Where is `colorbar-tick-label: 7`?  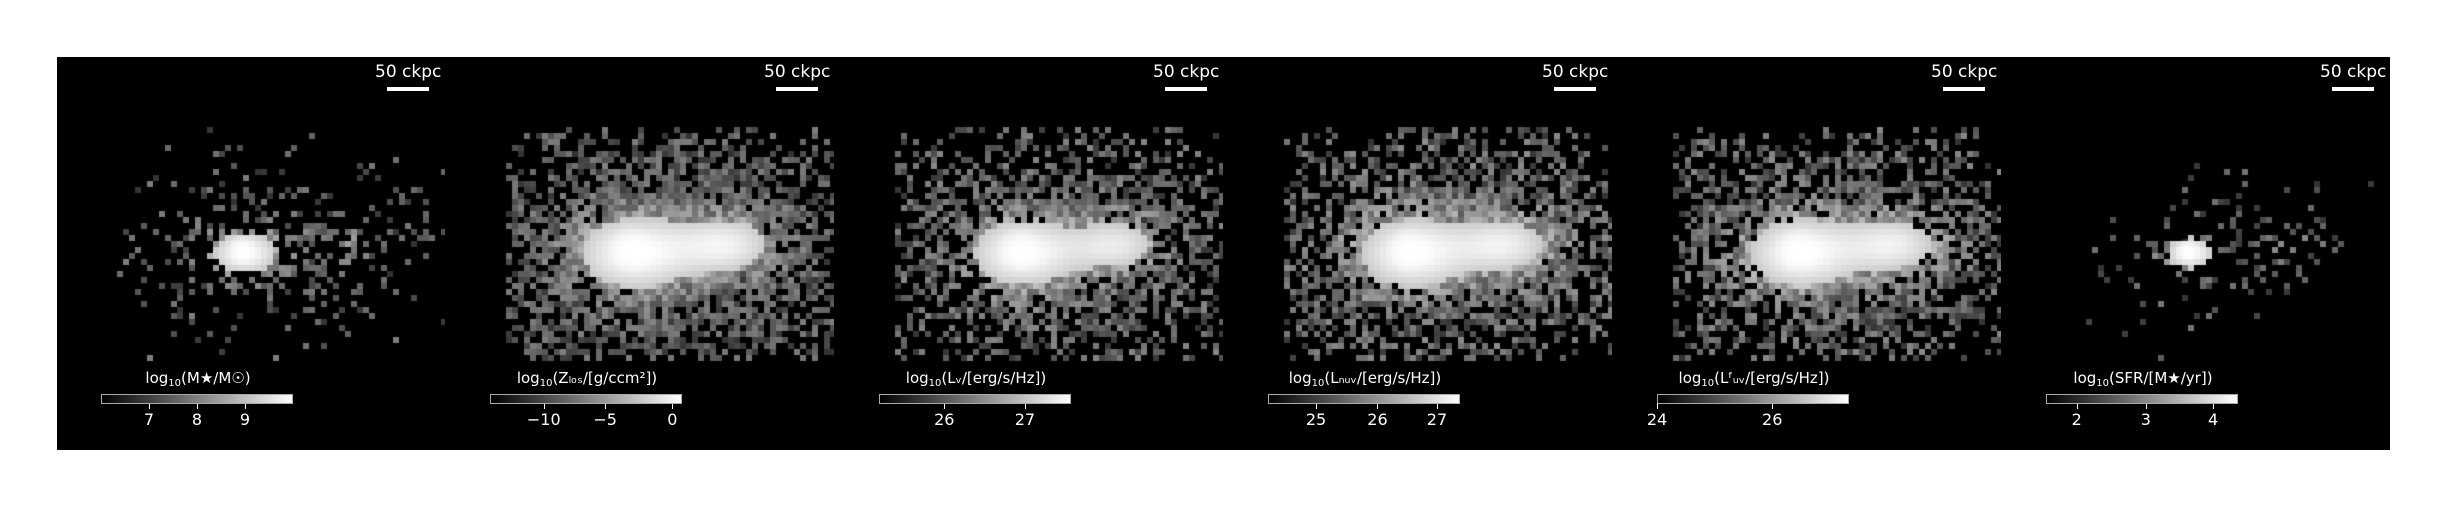
colorbar-tick-label: 7 is located at coordinates (149, 419).